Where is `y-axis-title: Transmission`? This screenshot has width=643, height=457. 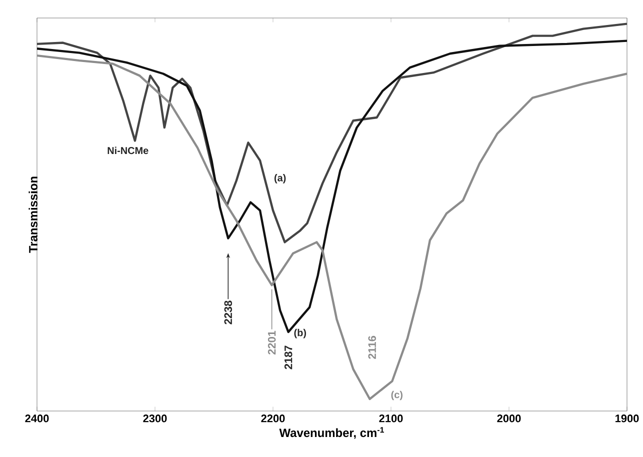 y-axis-title: Transmission is located at coordinates (33, 214).